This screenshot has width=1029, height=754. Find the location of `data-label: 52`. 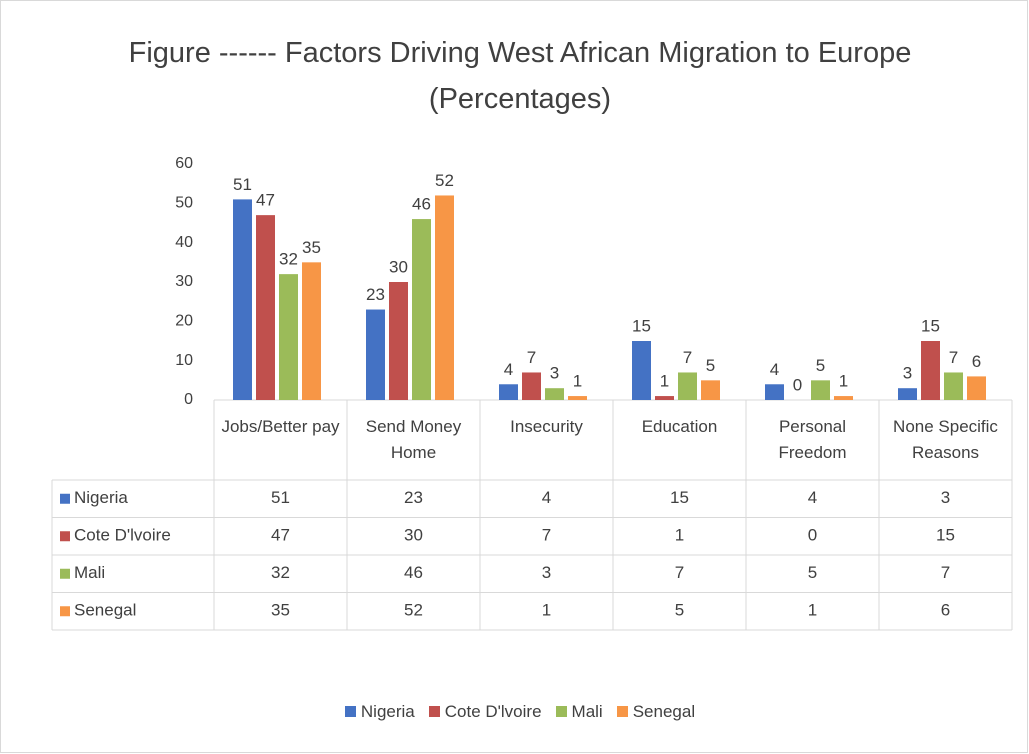

data-label: 52 is located at coordinates (444, 180).